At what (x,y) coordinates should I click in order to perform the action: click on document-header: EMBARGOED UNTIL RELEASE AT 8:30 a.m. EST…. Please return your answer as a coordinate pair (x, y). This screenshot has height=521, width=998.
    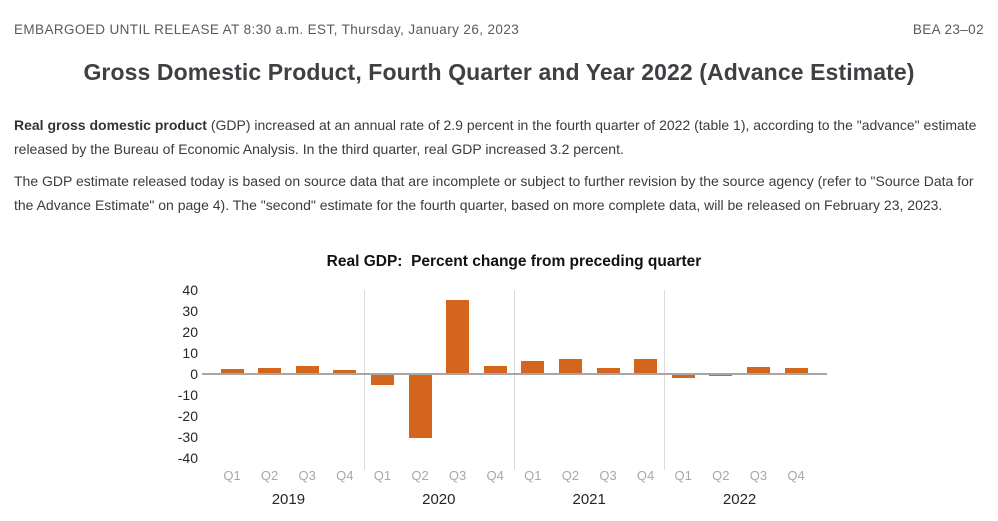
    Looking at the image, I should click on (499, 29).